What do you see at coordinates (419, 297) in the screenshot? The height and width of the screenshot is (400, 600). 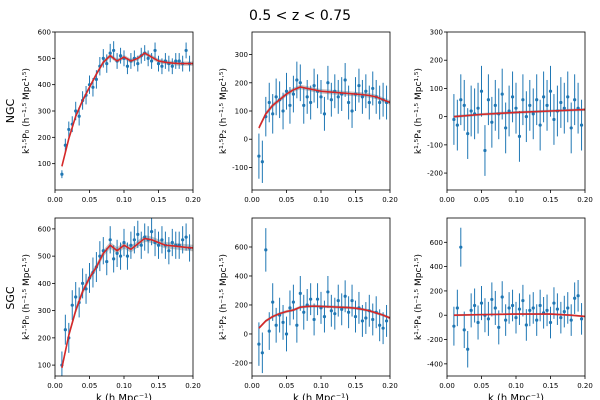 I see `y-axis-label: k¹·⁵P₄ (h⁻¹·⁵ Mpc¹·⁵)` at bounding box center [419, 297].